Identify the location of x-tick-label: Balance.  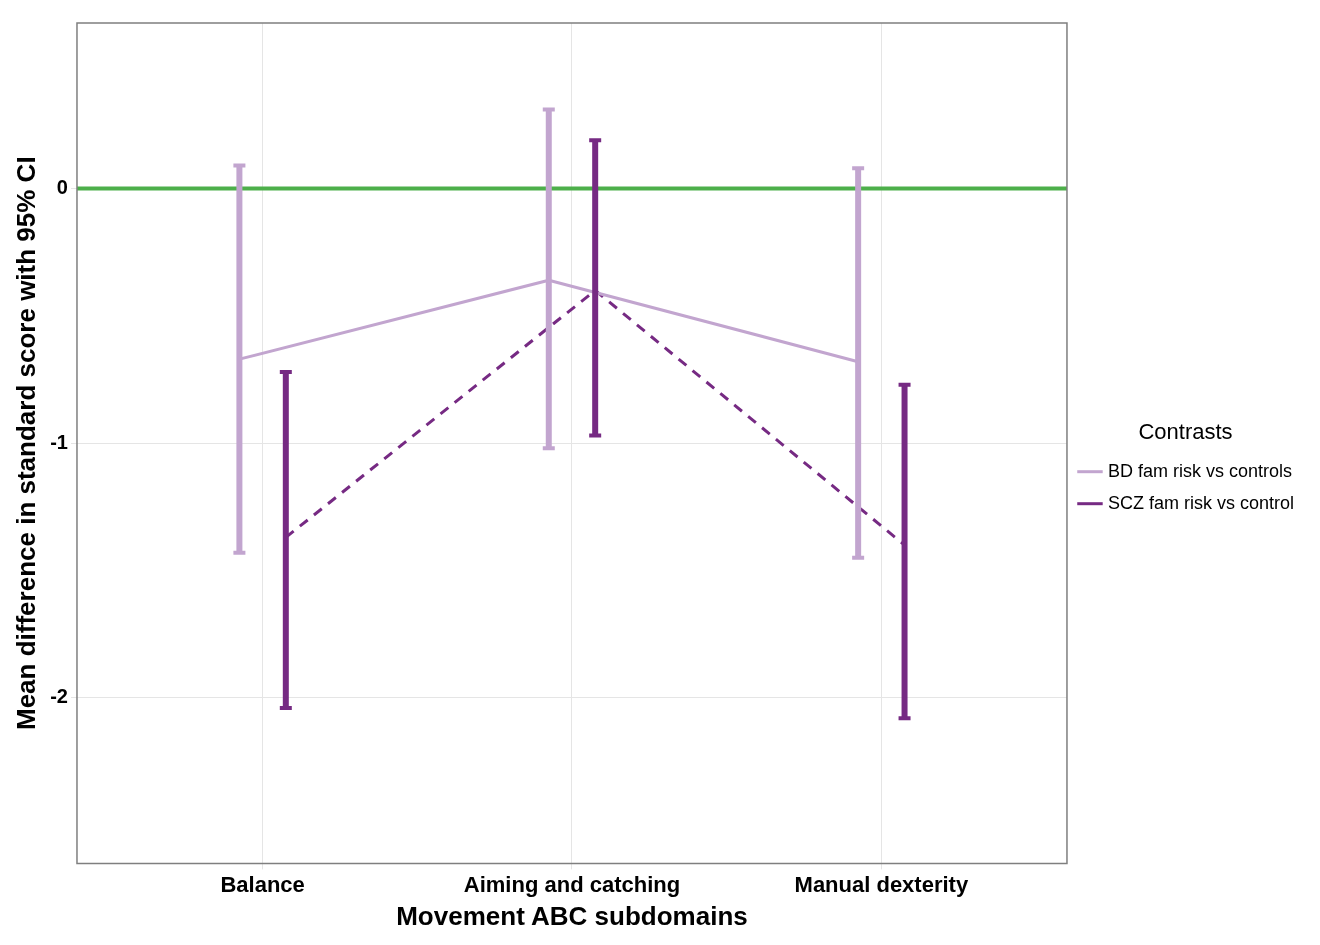
(262, 884).